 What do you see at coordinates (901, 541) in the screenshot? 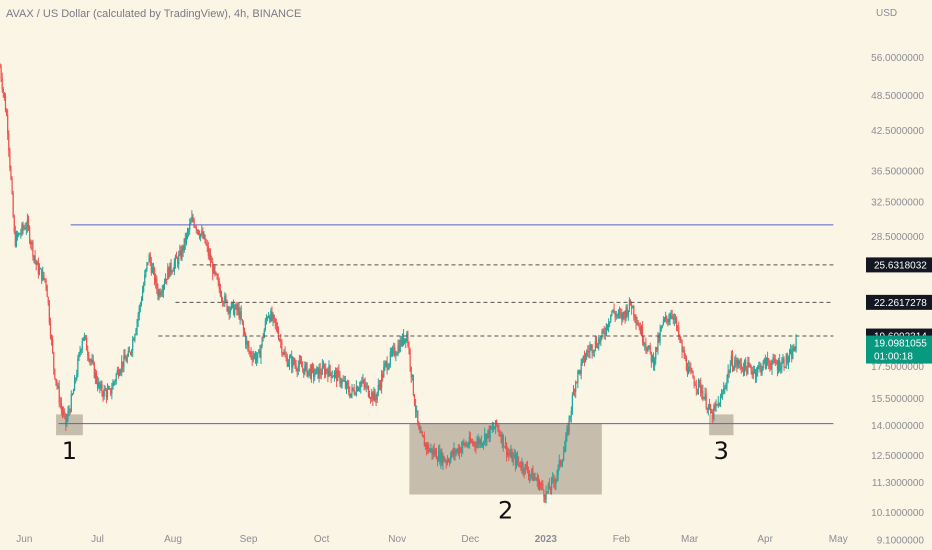
I see `price-tick-label: 9.1000000` at bounding box center [901, 541].